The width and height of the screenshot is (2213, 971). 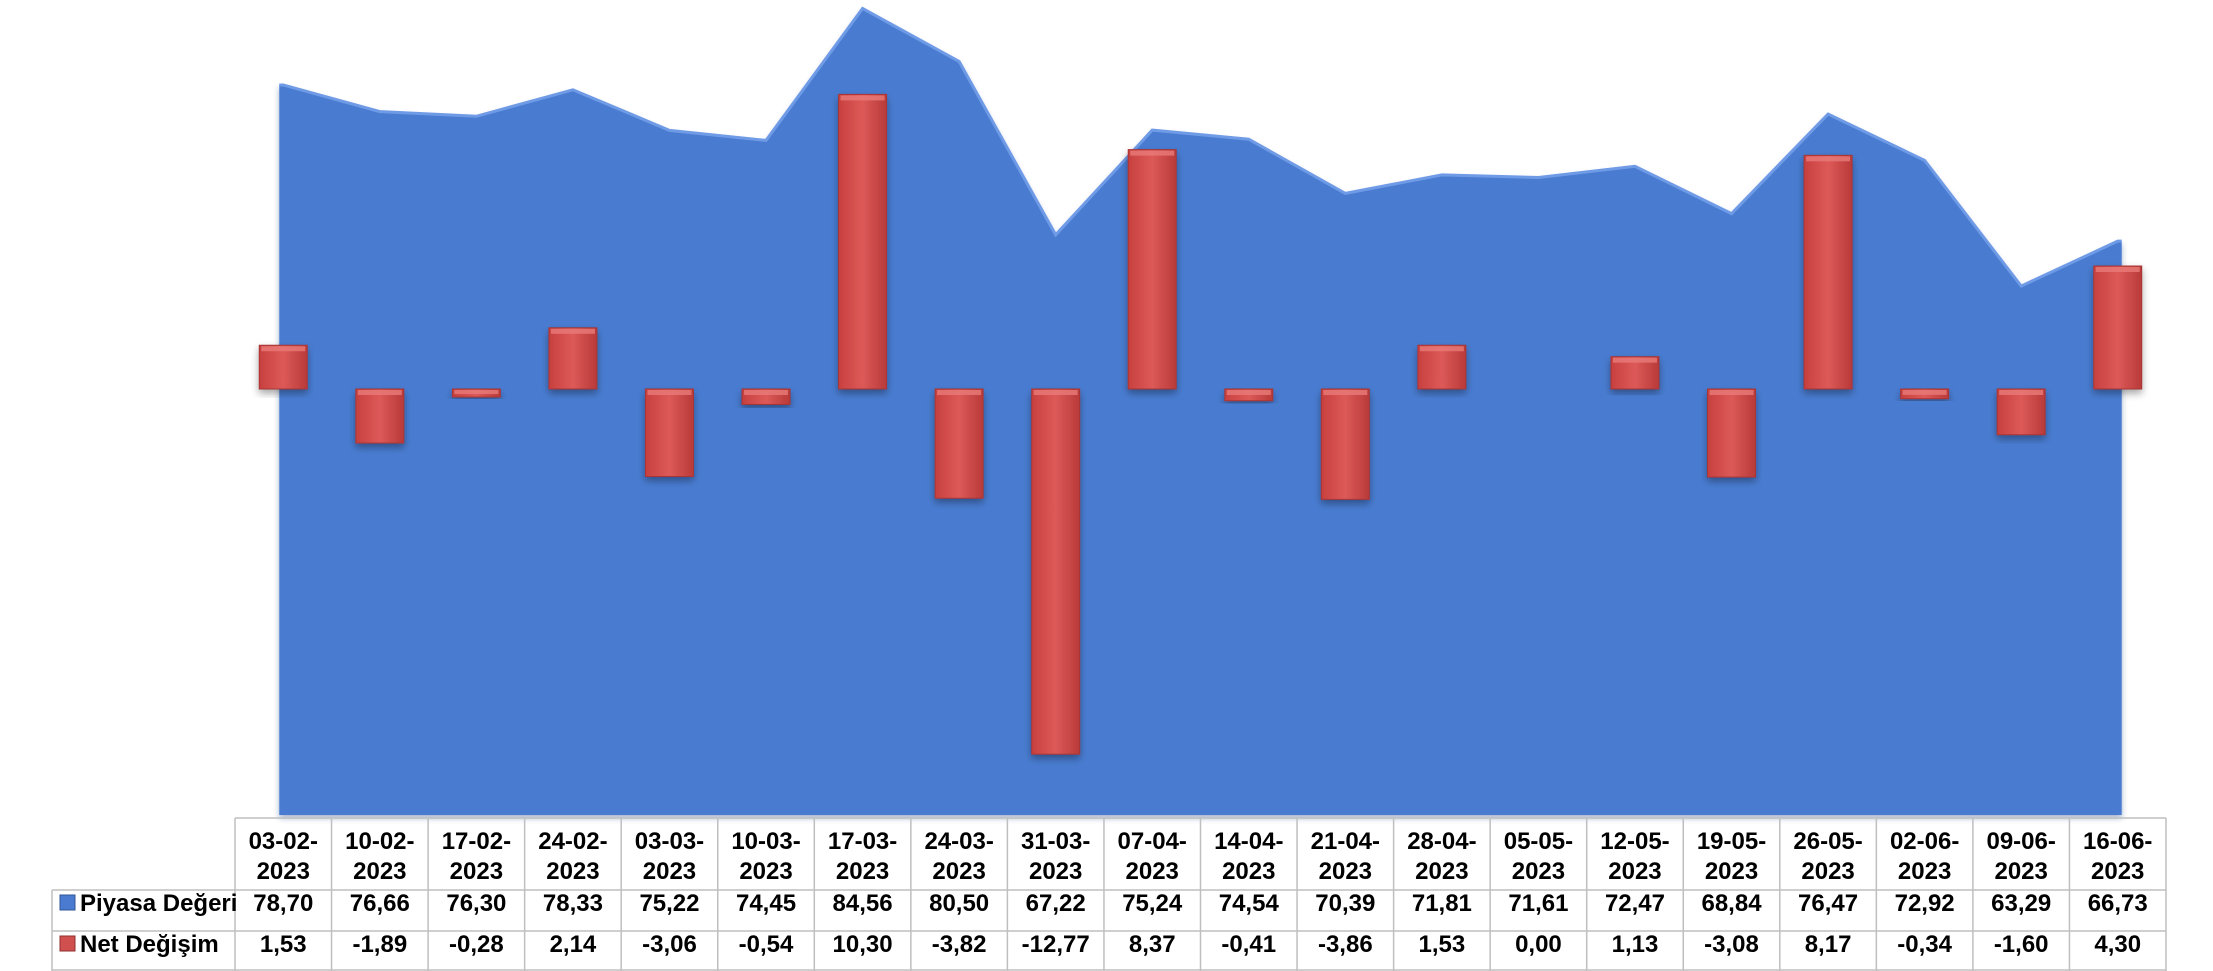 I want to click on value-net-degisim-7: -3,82, so click(x=959, y=944).